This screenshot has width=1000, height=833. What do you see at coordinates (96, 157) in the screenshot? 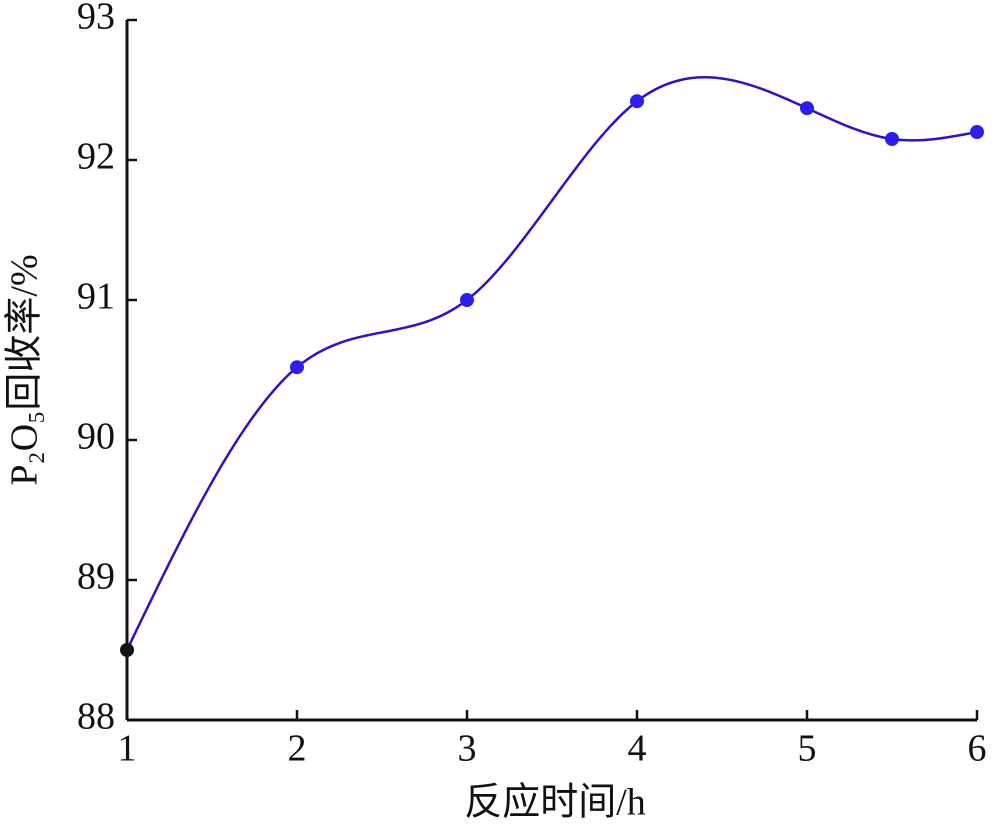
I see `y-tick-label: 92` at bounding box center [96, 157].